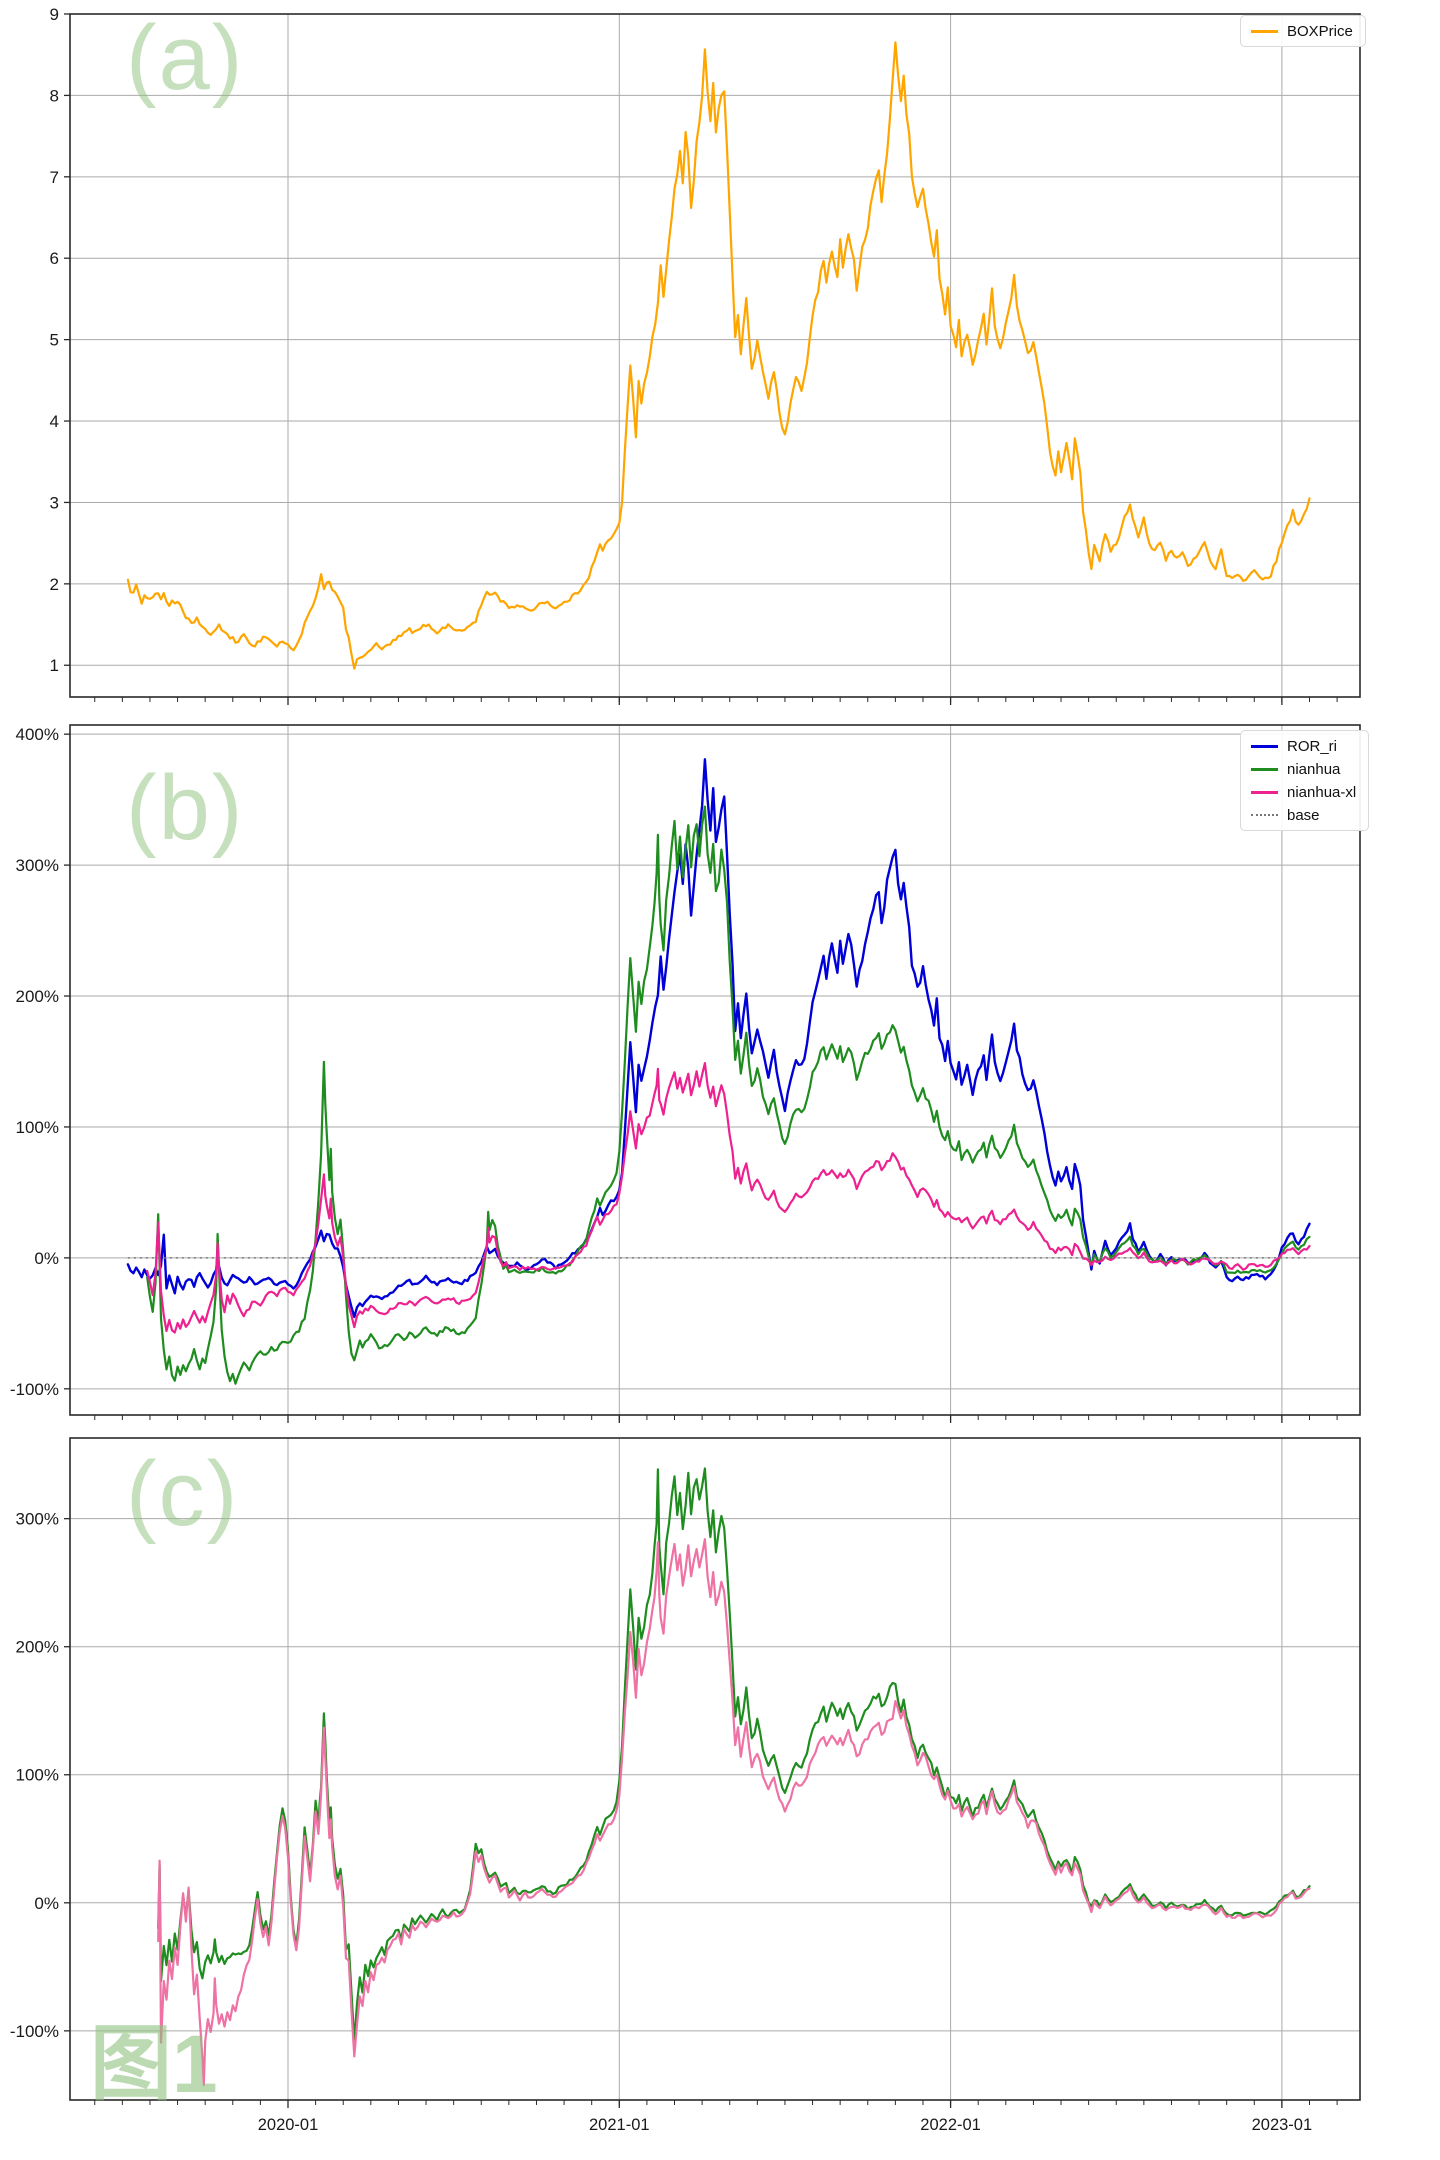 Image resolution: width=1440 pixels, height=2160 pixels. I want to click on legend-item-ror-ri: ROR_ri, so click(1303, 746).